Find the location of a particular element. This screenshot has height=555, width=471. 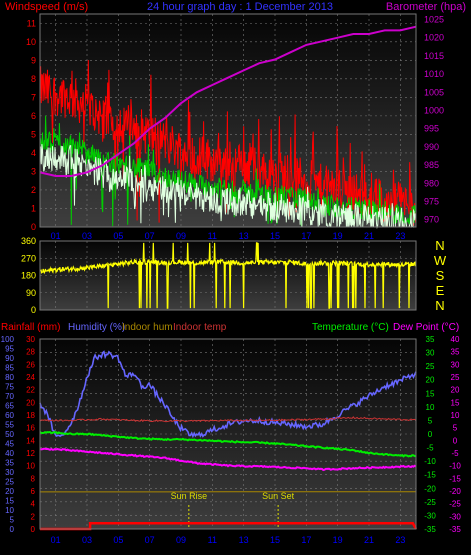

dewpoint-ticks: -35 -30 -25 -20 -15 -10 -5 0 5 10 15 20 25 30 35 40 is located at coordinates (455, 434).